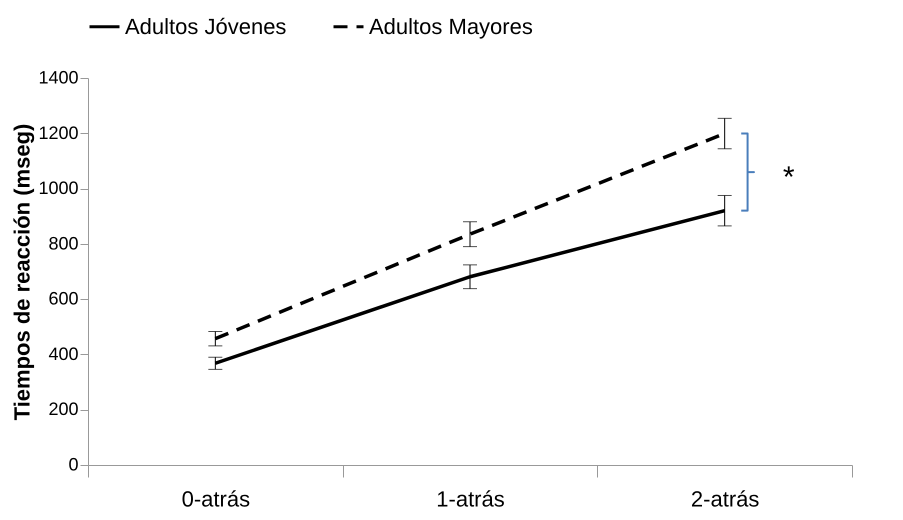 The width and height of the screenshot is (903, 520). I want to click on y-tick-label: 200, so click(63, 409).